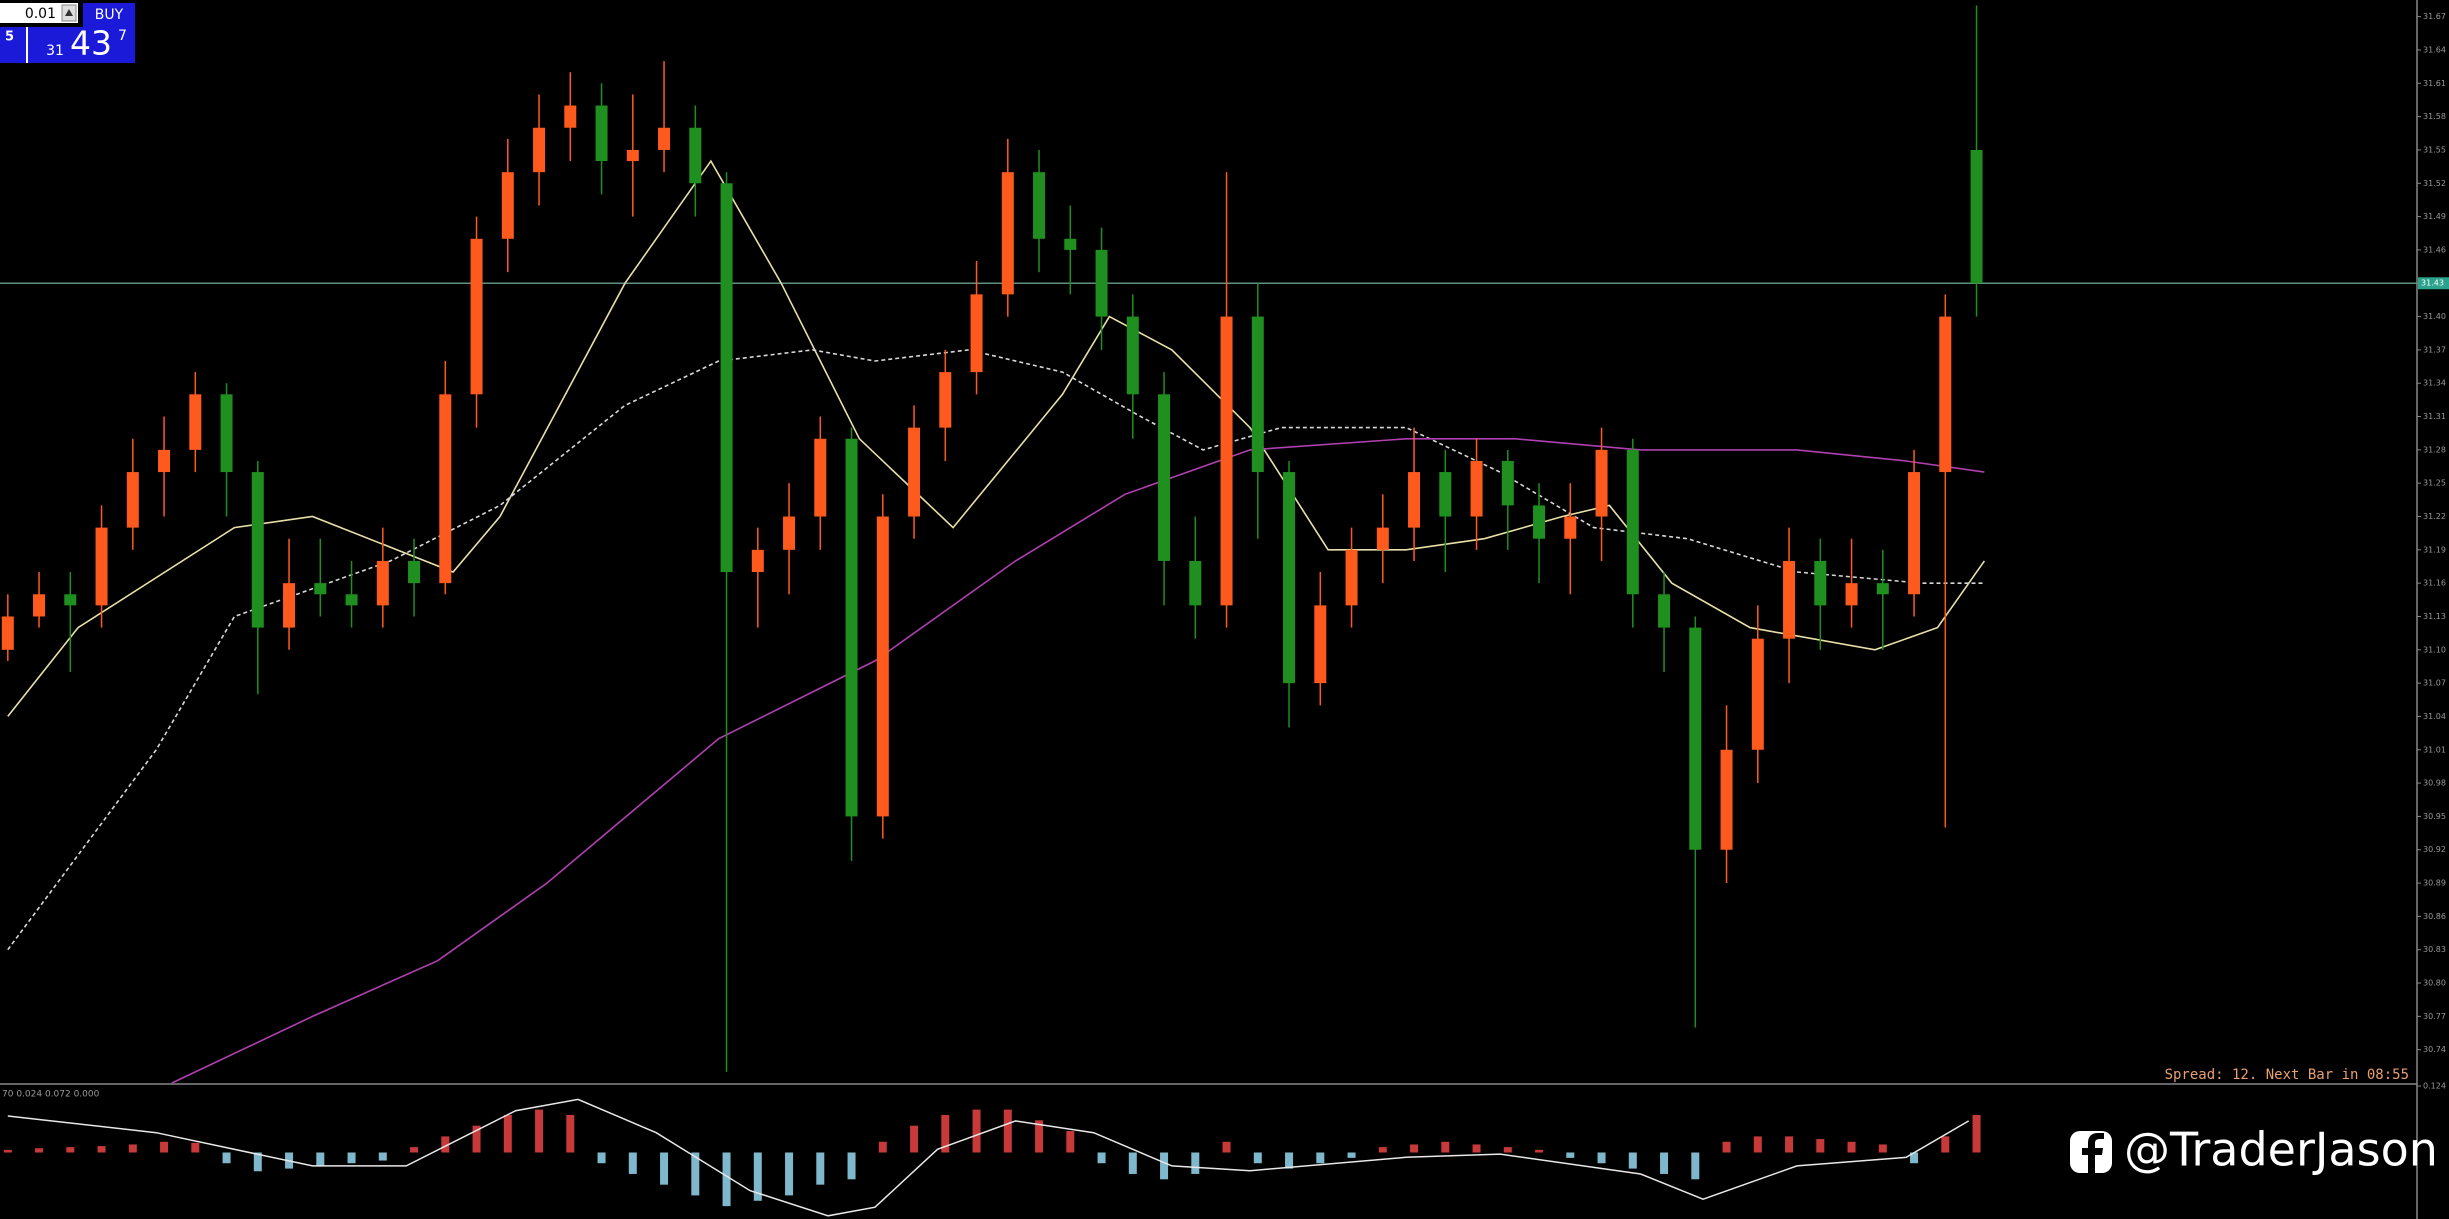 This screenshot has height=1219, width=2449. What do you see at coordinates (2434, 416) in the screenshot?
I see `y-tick-label: 31.31` at bounding box center [2434, 416].